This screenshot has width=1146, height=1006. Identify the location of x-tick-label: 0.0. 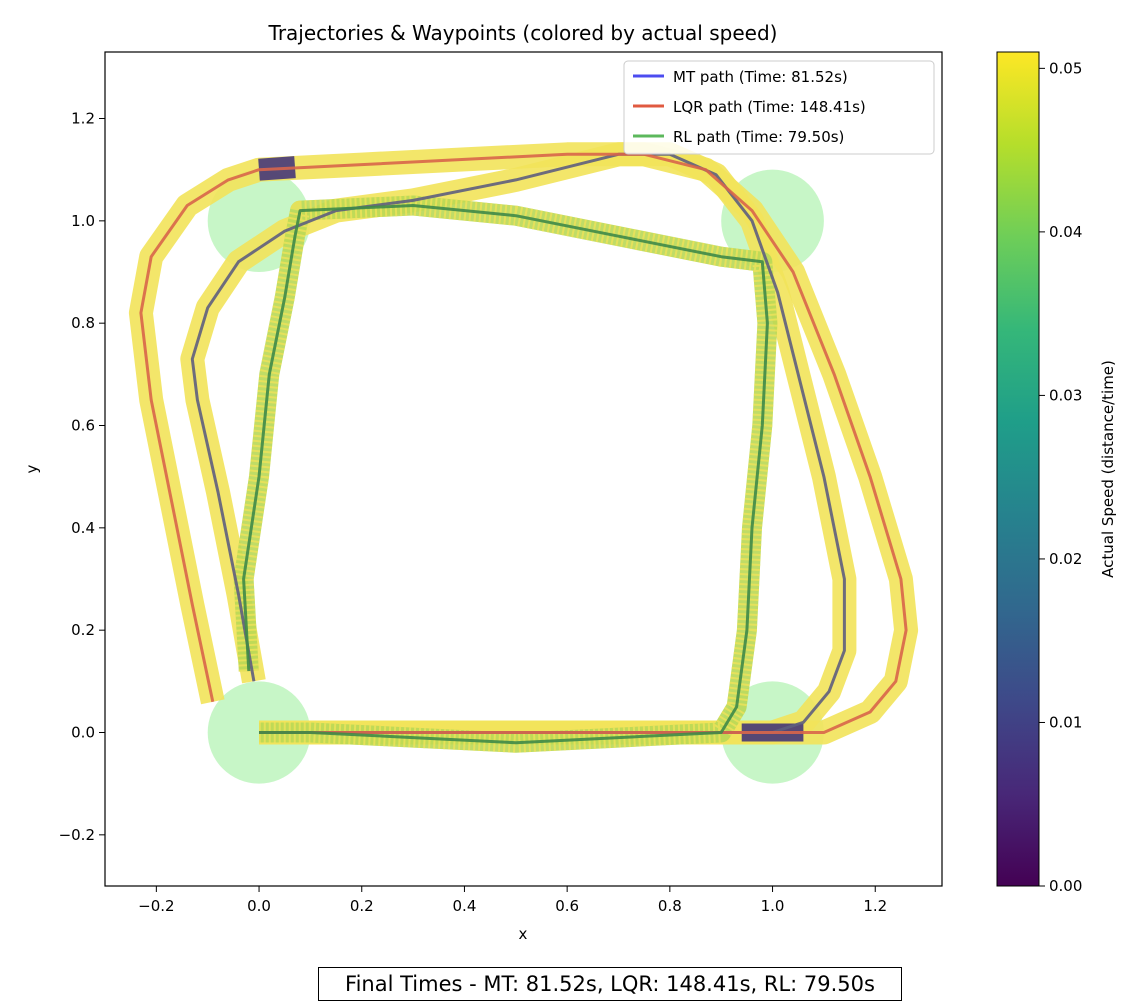
(259, 906).